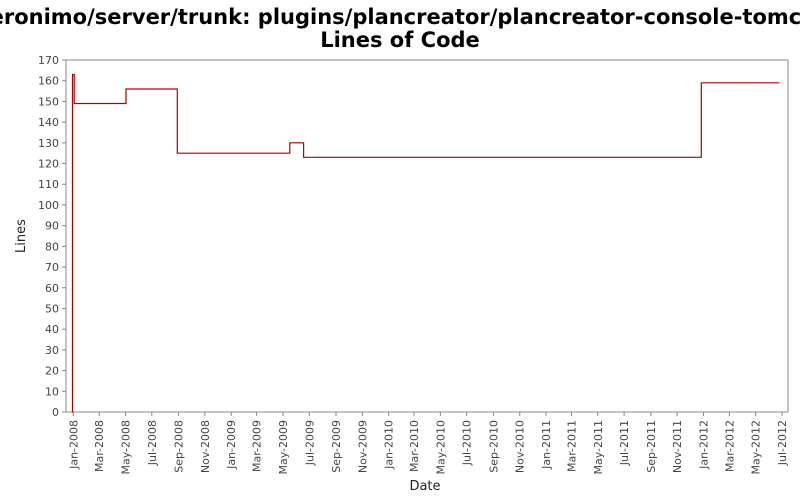 The image size is (800, 500). What do you see at coordinates (48, 205) in the screenshot?
I see `y-tick-label: 100` at bounding box center [48, 205].